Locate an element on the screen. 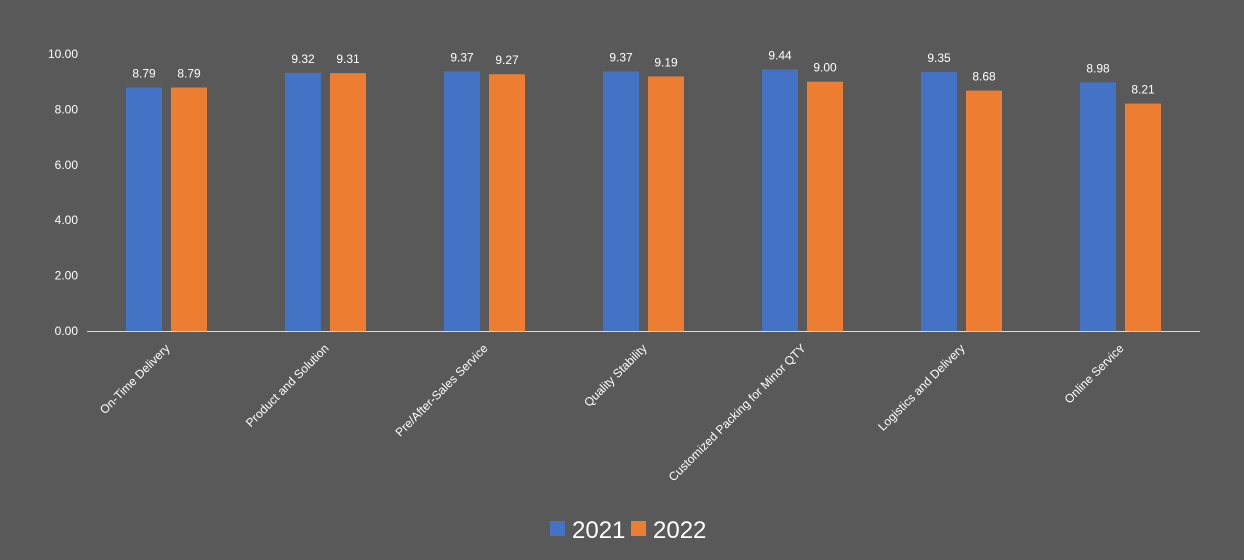  data-label-2022-0: 8.79 is located at coordinates (189, 74).